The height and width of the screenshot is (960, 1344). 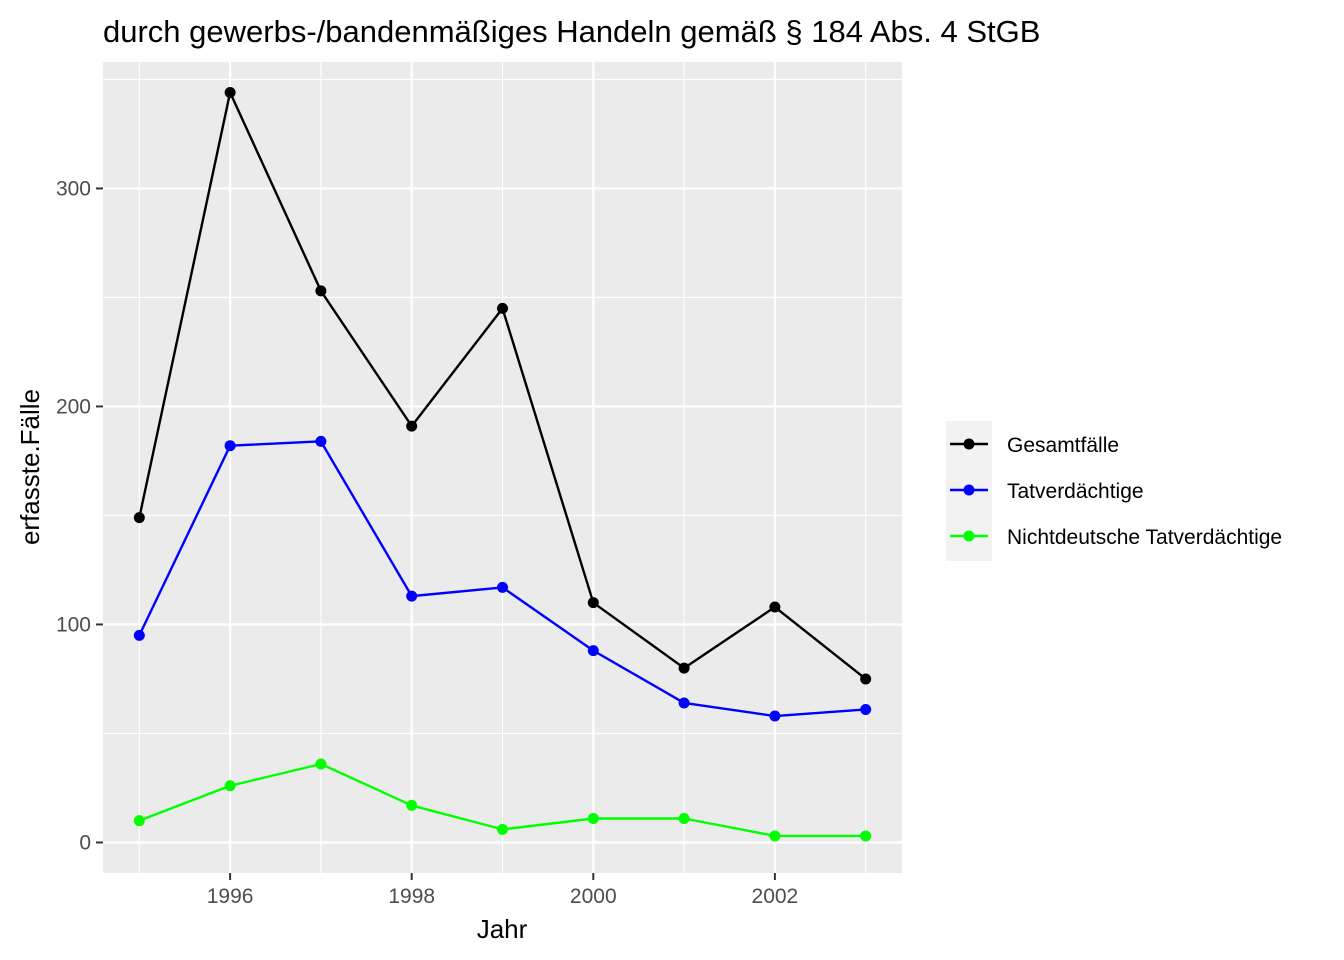 What do you see at coordinates (411, 896) in the screenshot?
I see `x-tick-label: 1998` at bounding box center [411, 896].